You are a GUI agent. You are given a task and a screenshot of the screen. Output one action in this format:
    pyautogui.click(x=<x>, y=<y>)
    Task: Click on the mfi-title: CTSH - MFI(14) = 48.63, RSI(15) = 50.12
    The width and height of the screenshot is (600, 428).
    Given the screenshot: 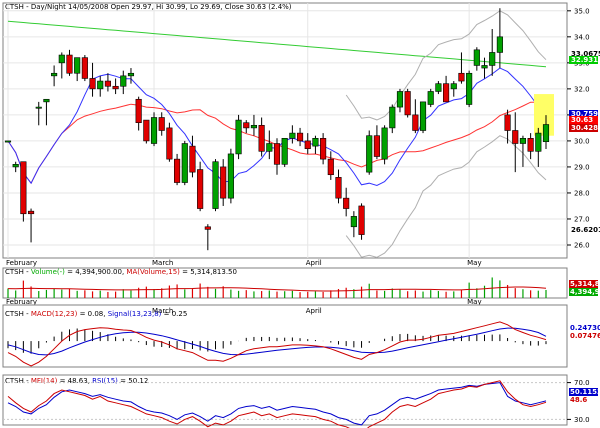 What is the action you would take?
    pyautogui.click(x=76, y=381)
    